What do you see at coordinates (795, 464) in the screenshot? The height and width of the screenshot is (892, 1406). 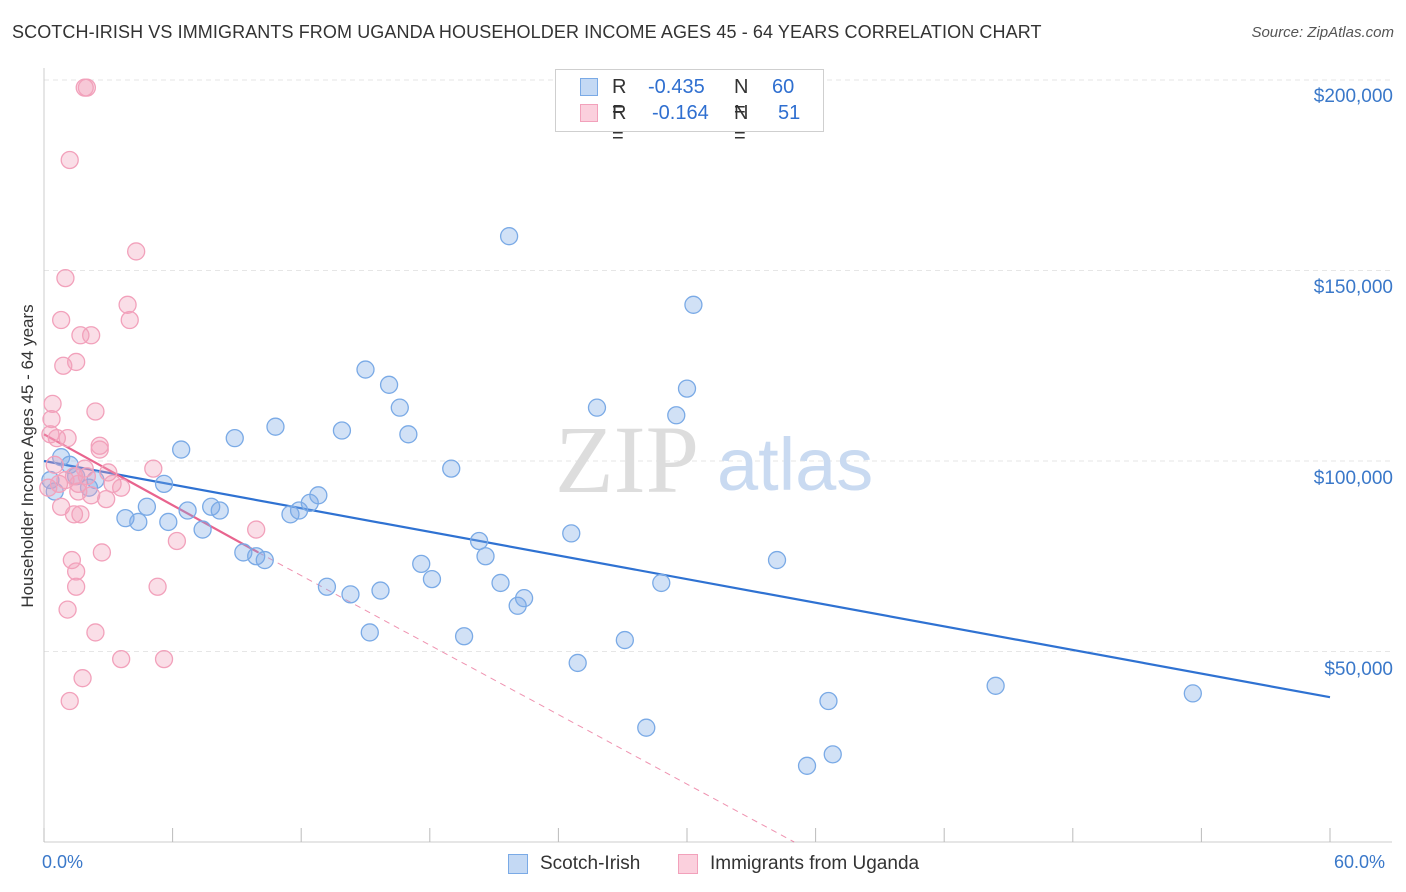 I see `watermark-atlas: atlas` at bounding box center [795, 464].